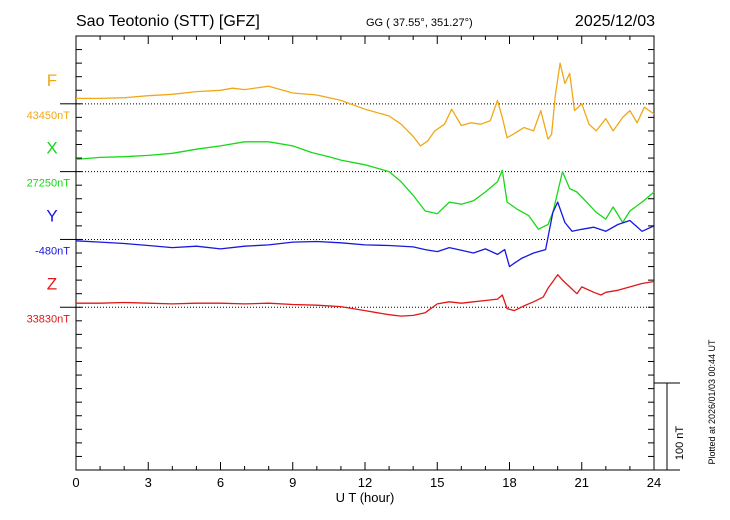 Image resolution: width=730 pixels, height=520 pixels. I want to click on x-tick-label-6: 6, so click(220, 482).